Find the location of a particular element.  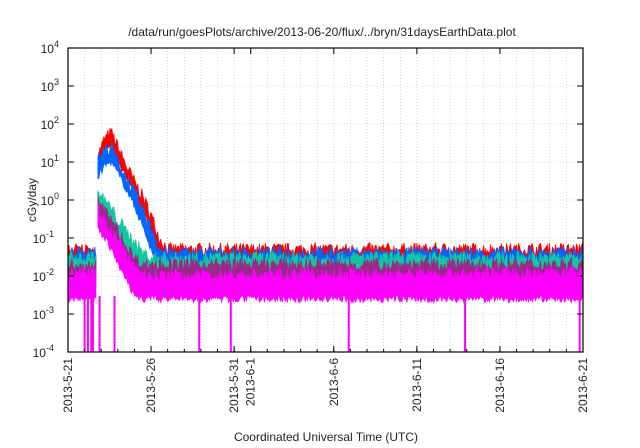

y-tick-exponent: -4 is located at coordinates (50, 348).